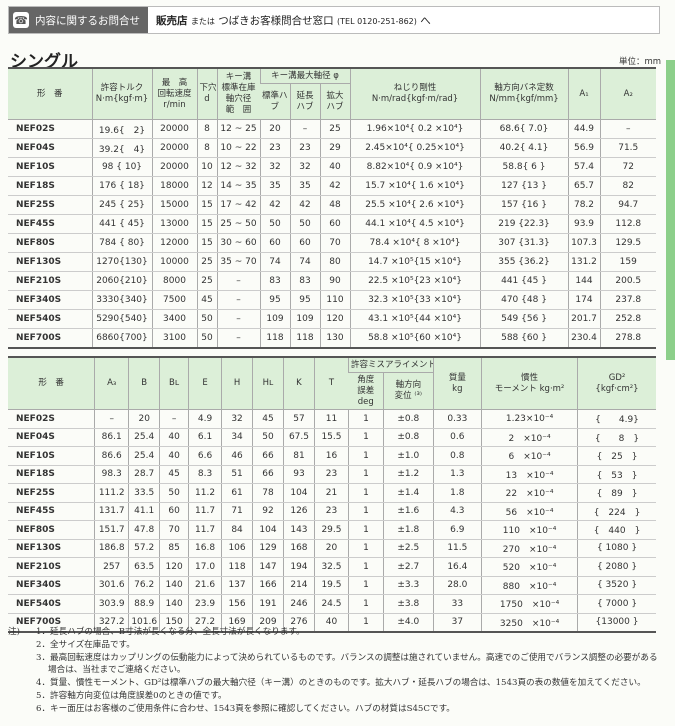 This screenshot has height=726, width=675. I want to click on value-cell: 0.6, so click(457, 437).